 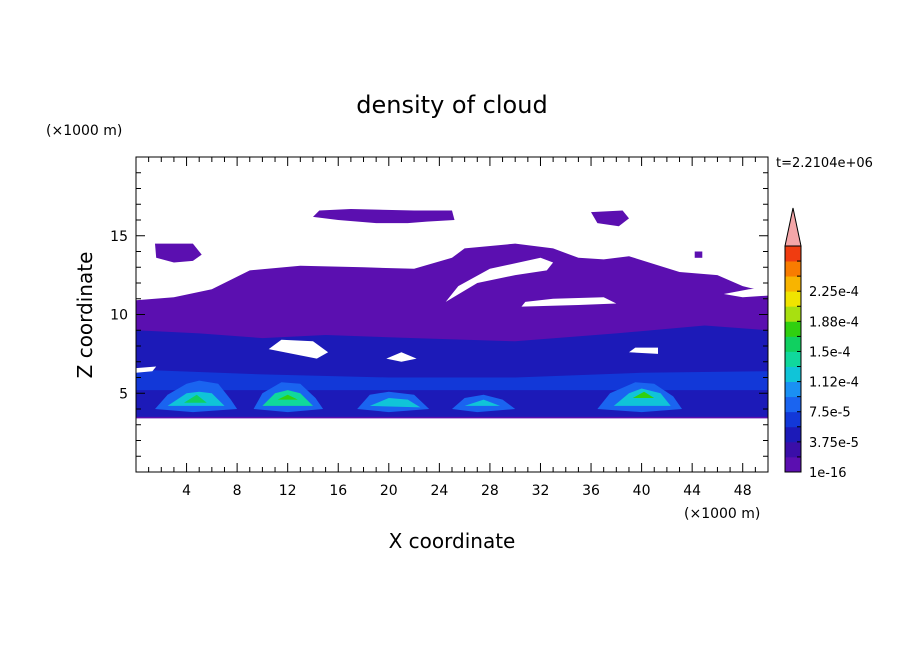 What do you see at coordinates (338, 491) in the screenshot?
I see `x-tick-label: 16` at bounding box center [338, 491].